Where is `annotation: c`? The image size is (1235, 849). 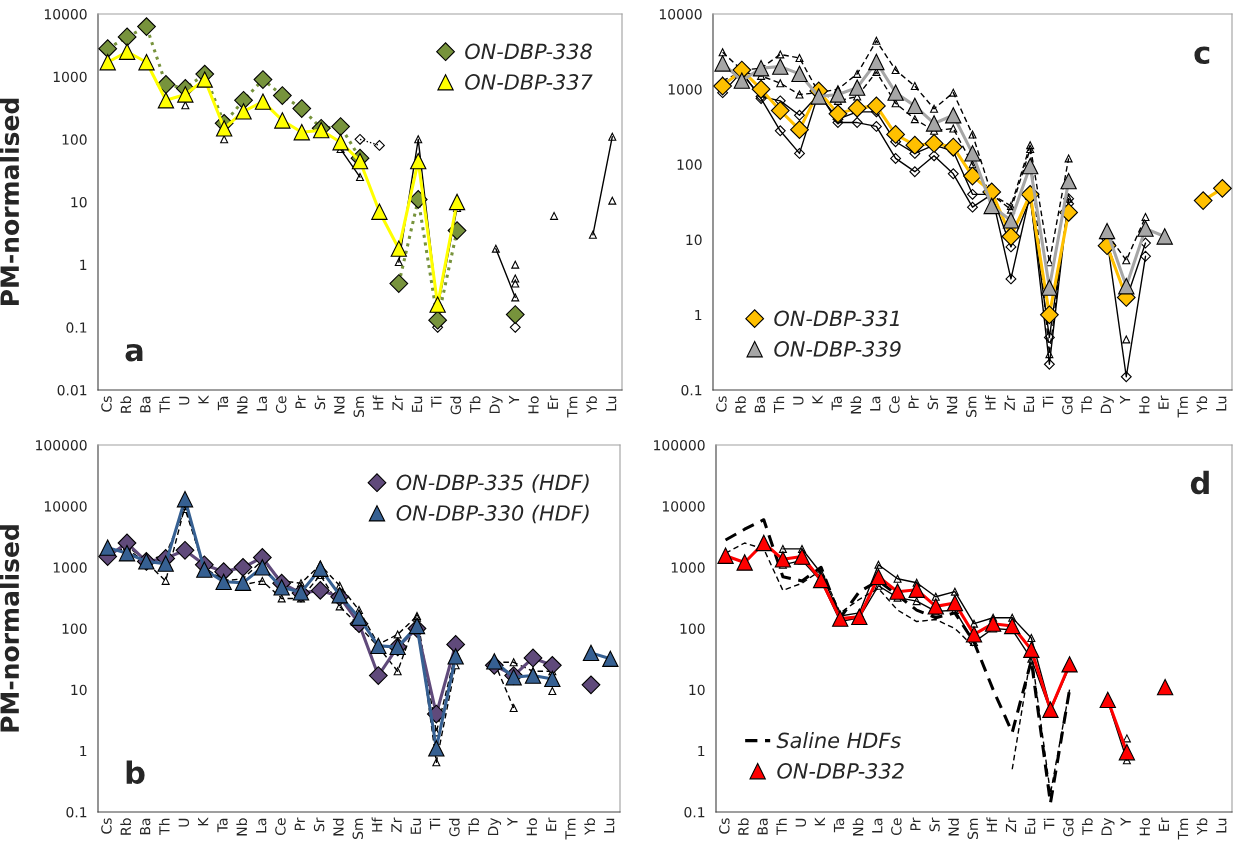 annotation: c is located at coordinates (1202, 55).